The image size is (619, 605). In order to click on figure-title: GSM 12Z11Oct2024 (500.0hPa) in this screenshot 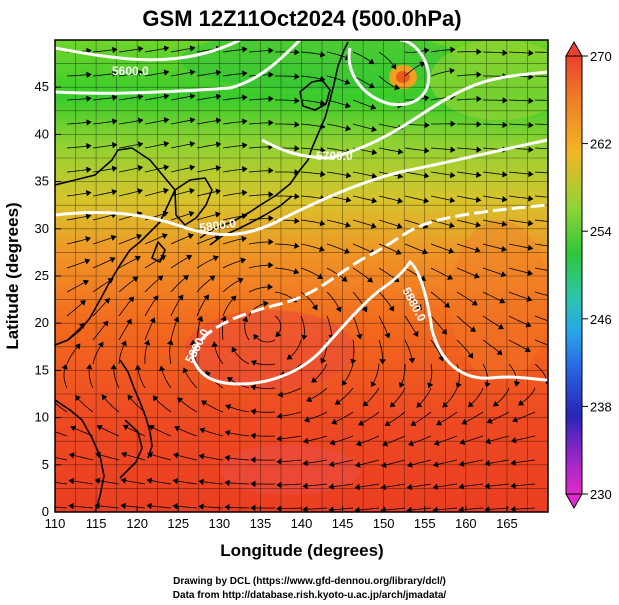, I will do `click(301, 18)`.